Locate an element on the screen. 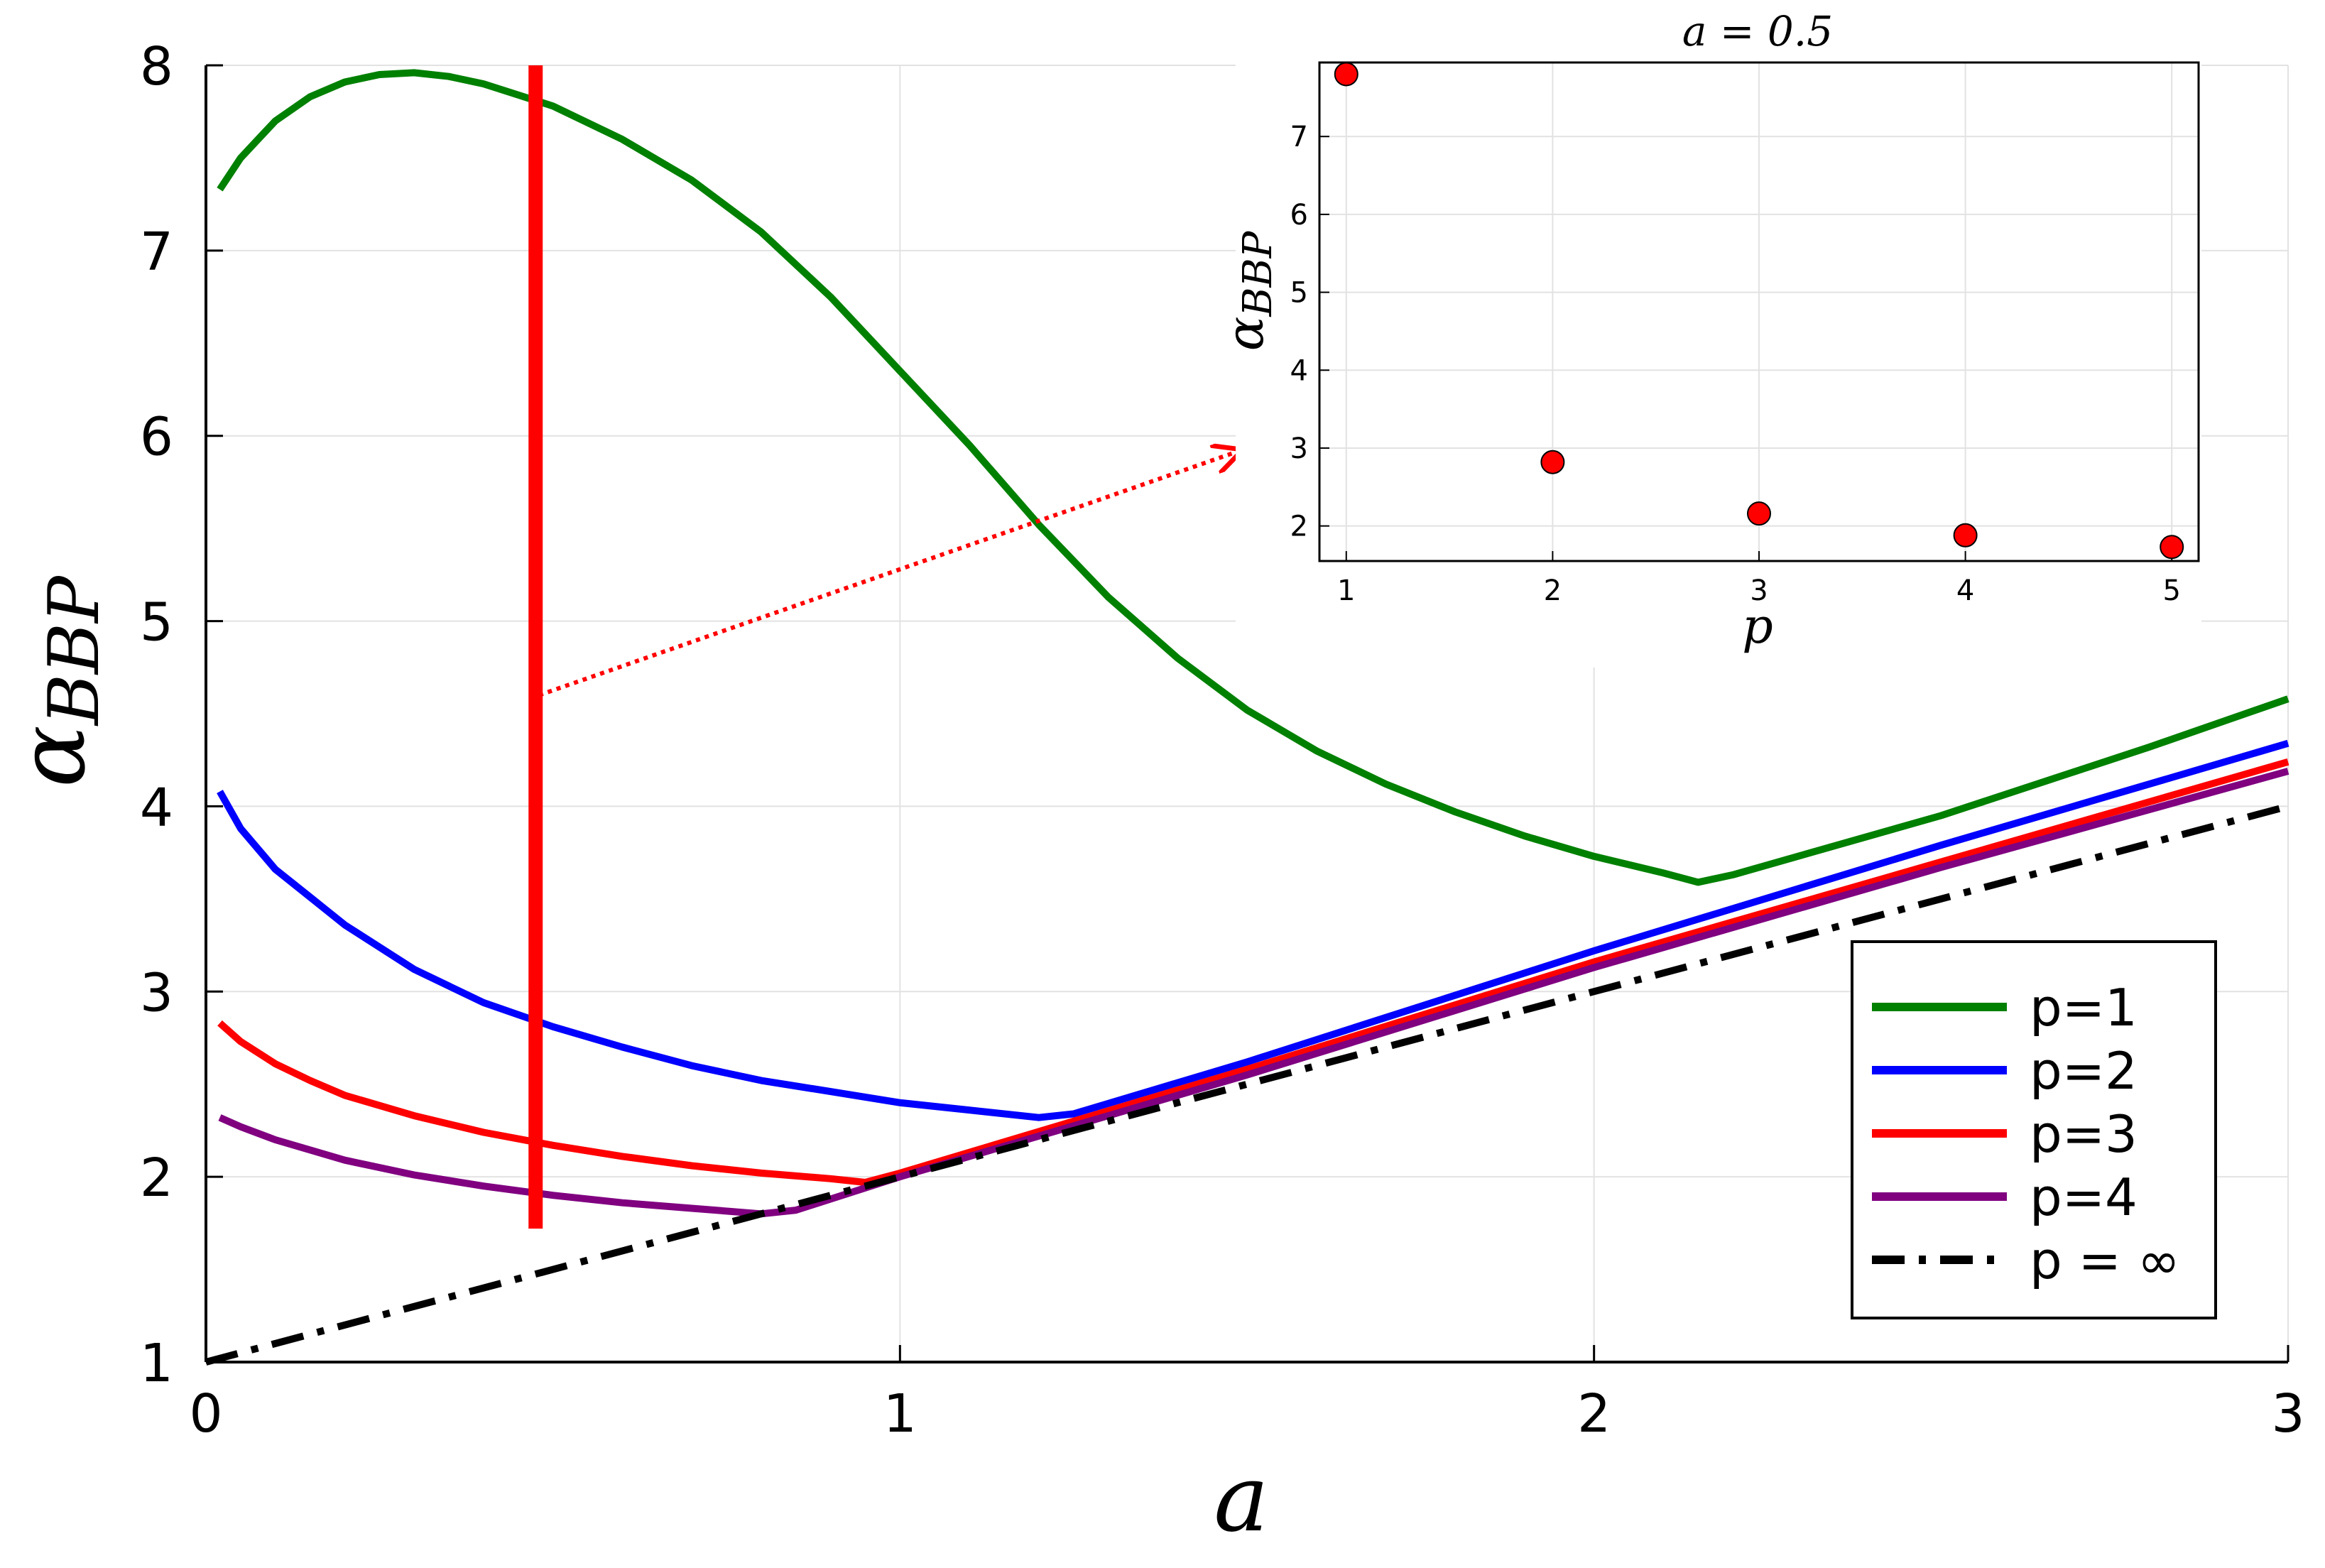  inset-x-tick-label: 4 is located at coordinates (1965, 591).